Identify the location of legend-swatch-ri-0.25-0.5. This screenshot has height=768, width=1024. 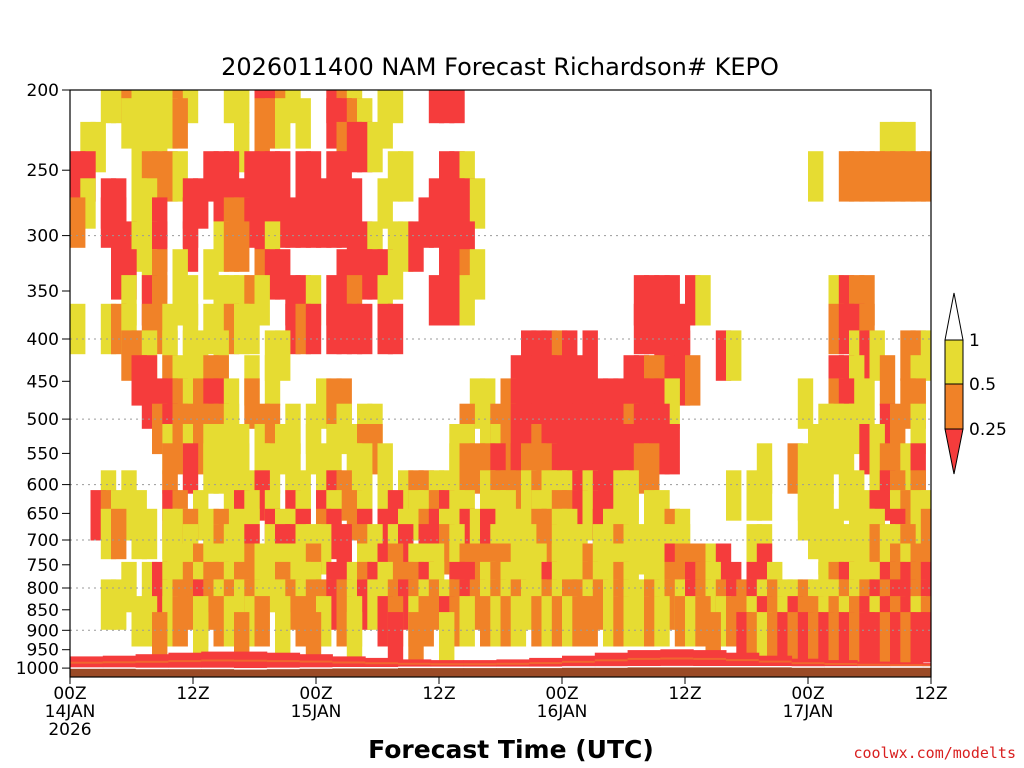
(954, 406).